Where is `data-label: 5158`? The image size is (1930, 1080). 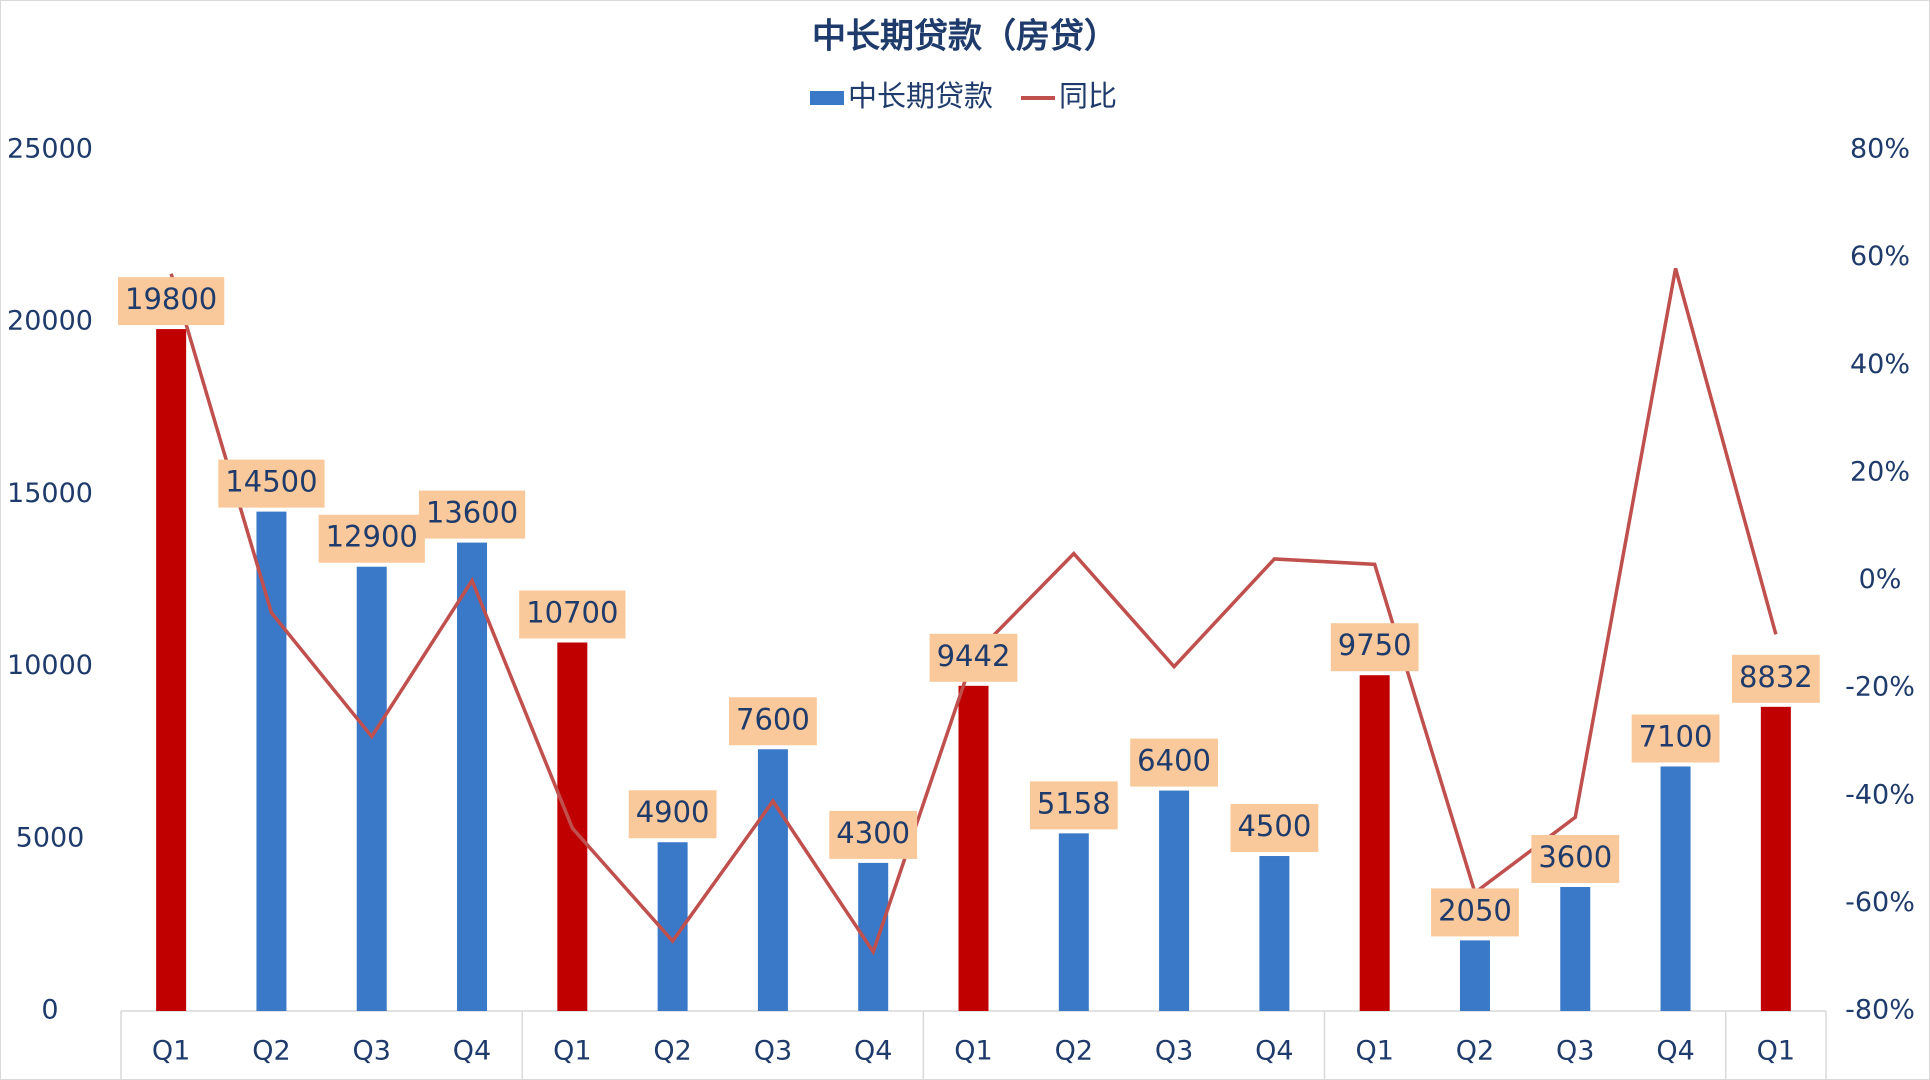
data-label: 5158 is located at coordinates (1073, 805).